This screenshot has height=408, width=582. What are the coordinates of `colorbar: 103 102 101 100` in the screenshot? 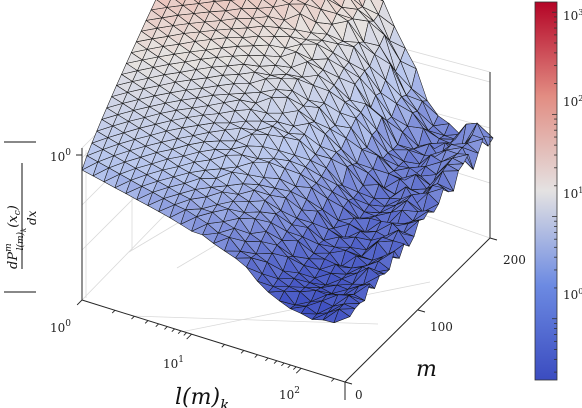 It's located at (558, 191).